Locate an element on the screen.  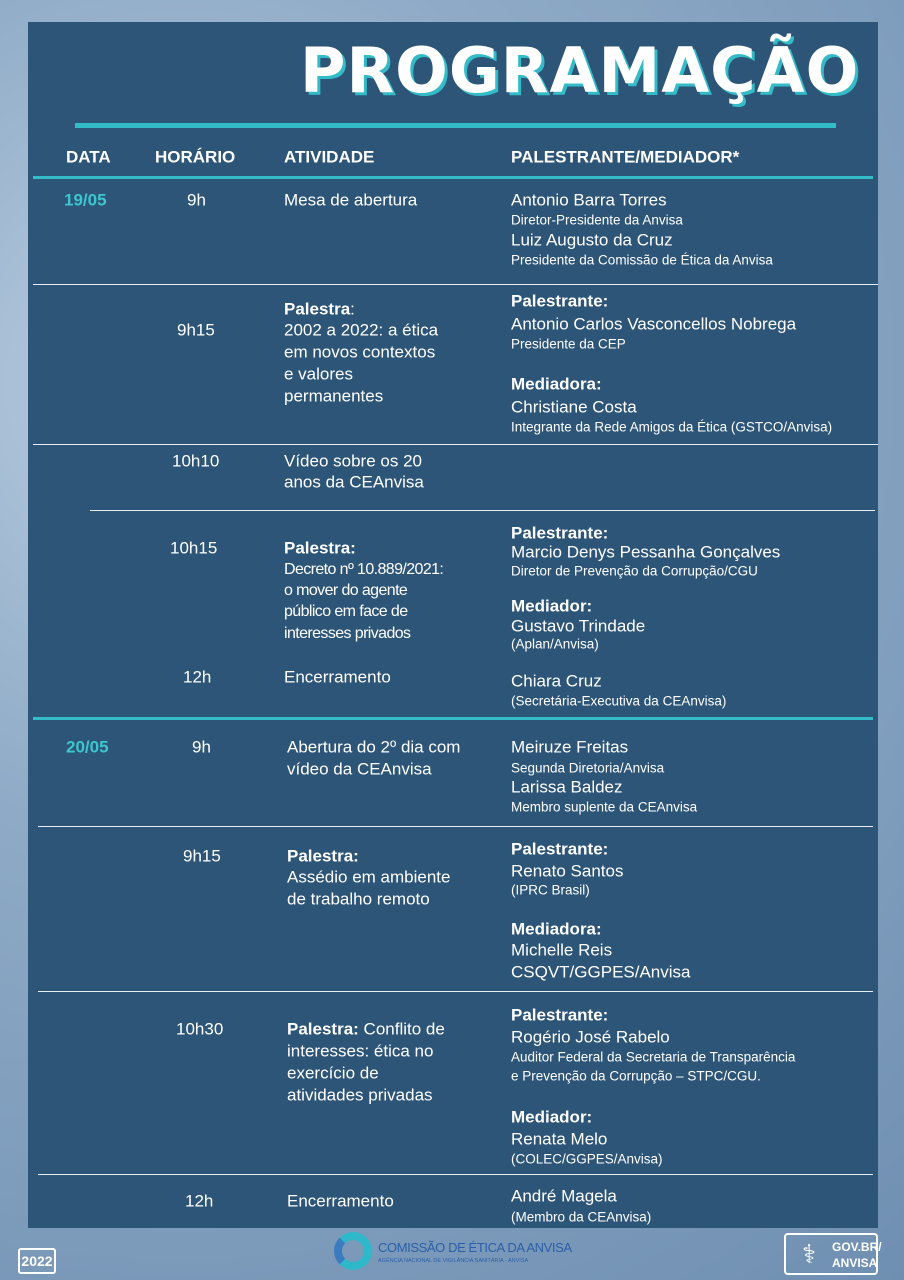
activity: Vídeo sobre os 20 is located at coordinates (353, 461).